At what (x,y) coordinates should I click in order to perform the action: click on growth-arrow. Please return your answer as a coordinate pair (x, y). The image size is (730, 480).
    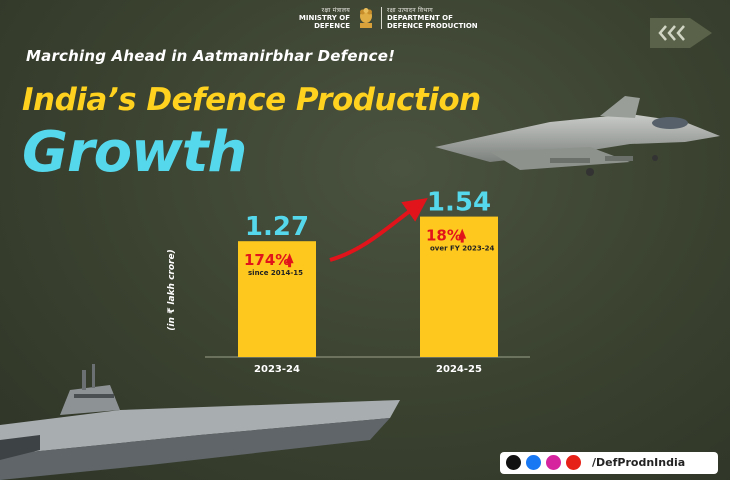
    Looking at the image, I should click on (378, 230).